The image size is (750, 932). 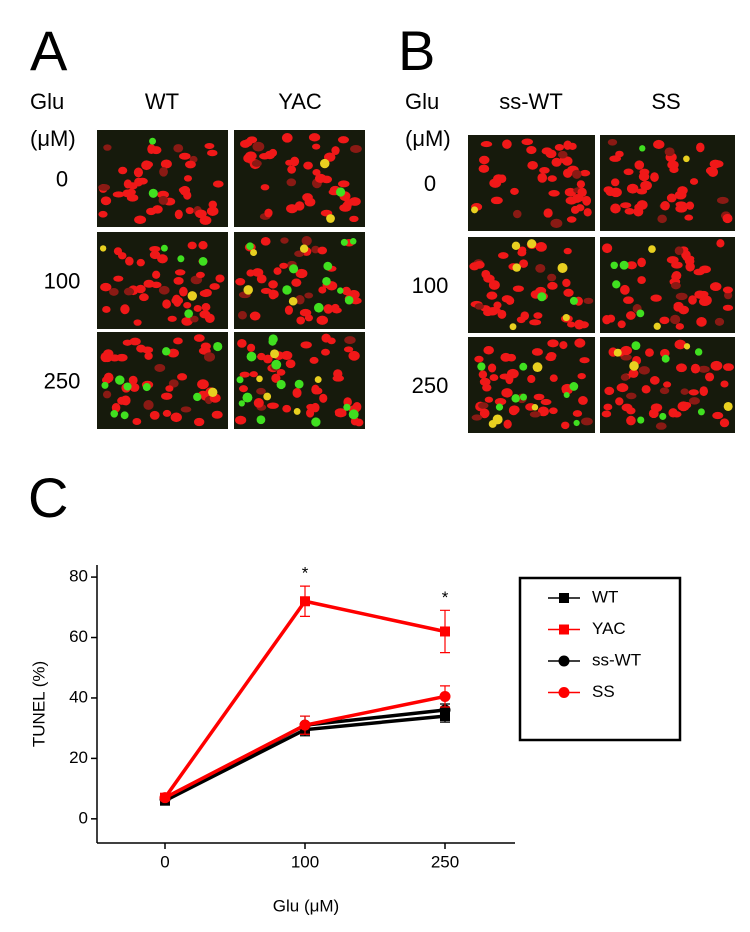 I want to click on y-tick-label: 40, so click(x=78, y=696).